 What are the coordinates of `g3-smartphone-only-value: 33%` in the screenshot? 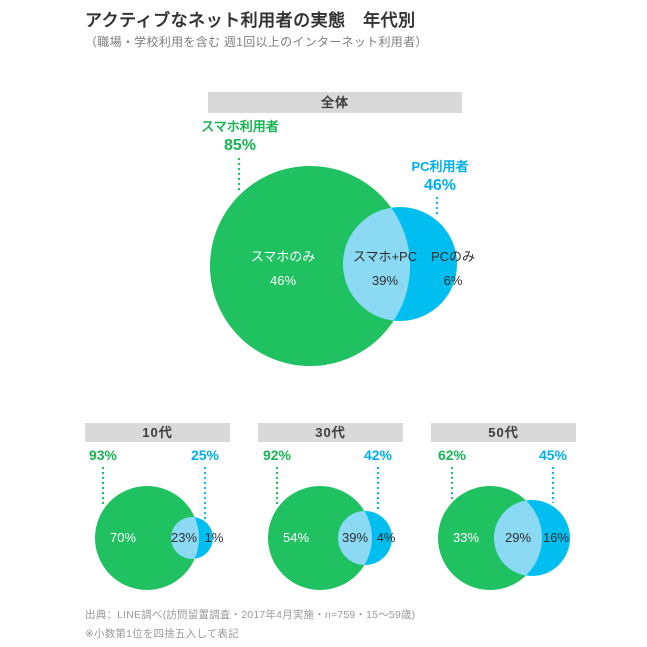 It's located at (466, 537).